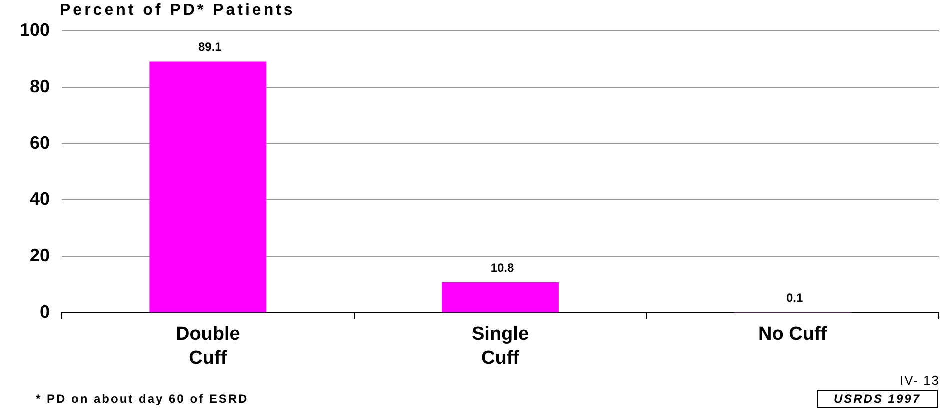  Describe the element at coordinates (40, 256) in the screenshot. I see `y-tick-label: 20` at that location.